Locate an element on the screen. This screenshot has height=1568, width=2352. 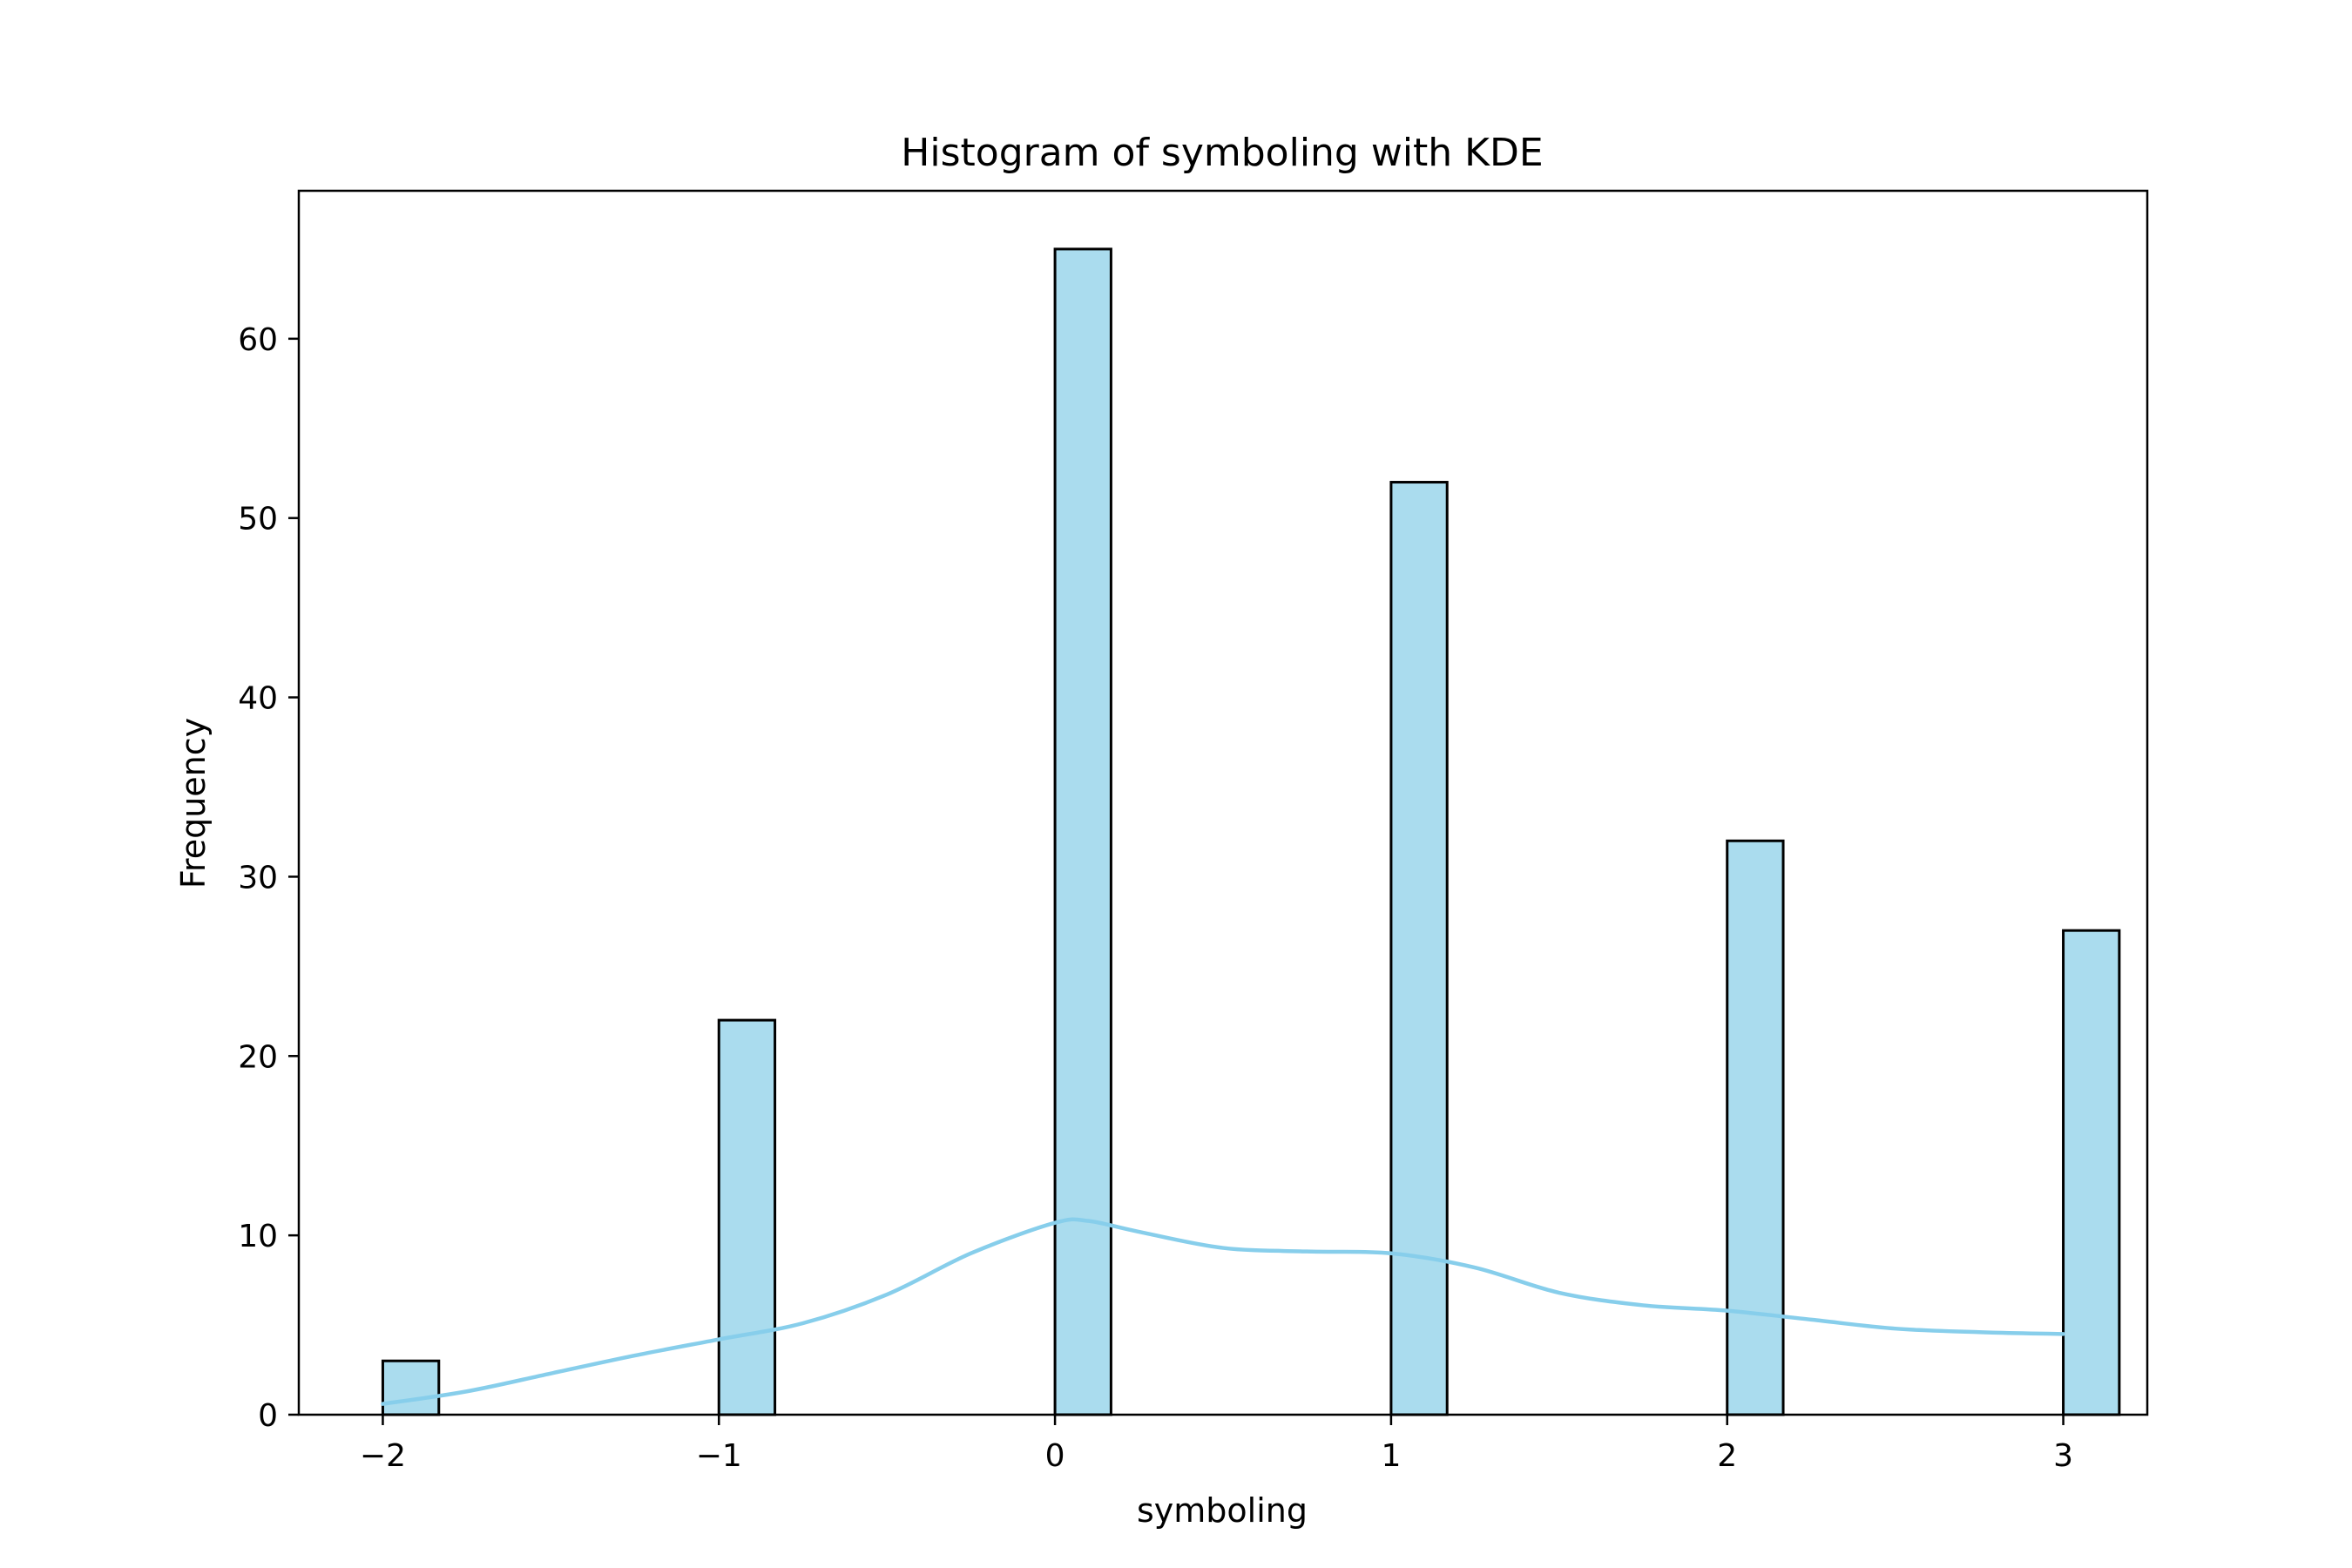
x-tick-label: 2 is located at coordinates (1727, 1456).